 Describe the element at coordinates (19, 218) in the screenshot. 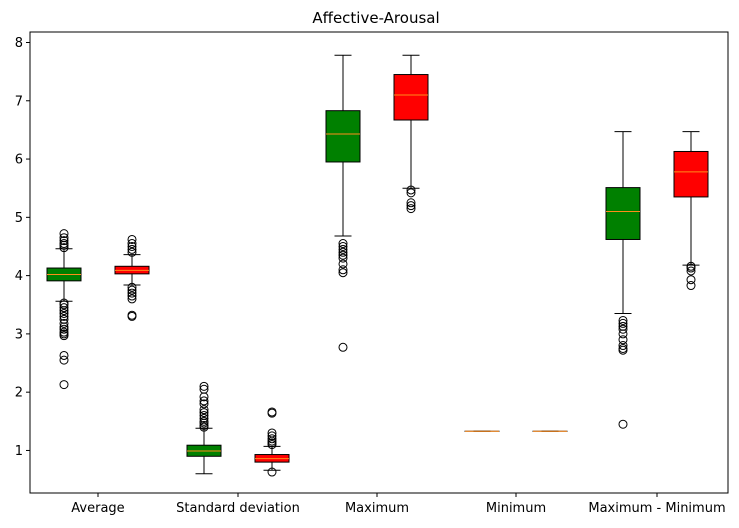

I see `y-tick-label: 5` at that location.